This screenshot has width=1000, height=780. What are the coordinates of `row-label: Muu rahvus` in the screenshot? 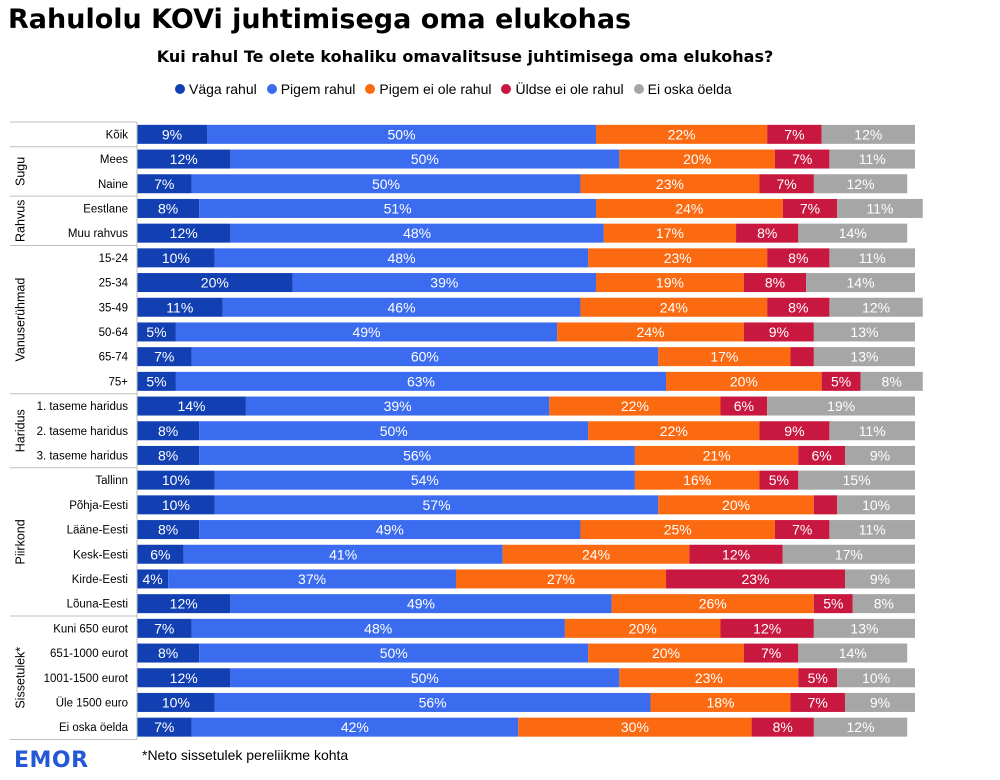 It's located at (98, 234).